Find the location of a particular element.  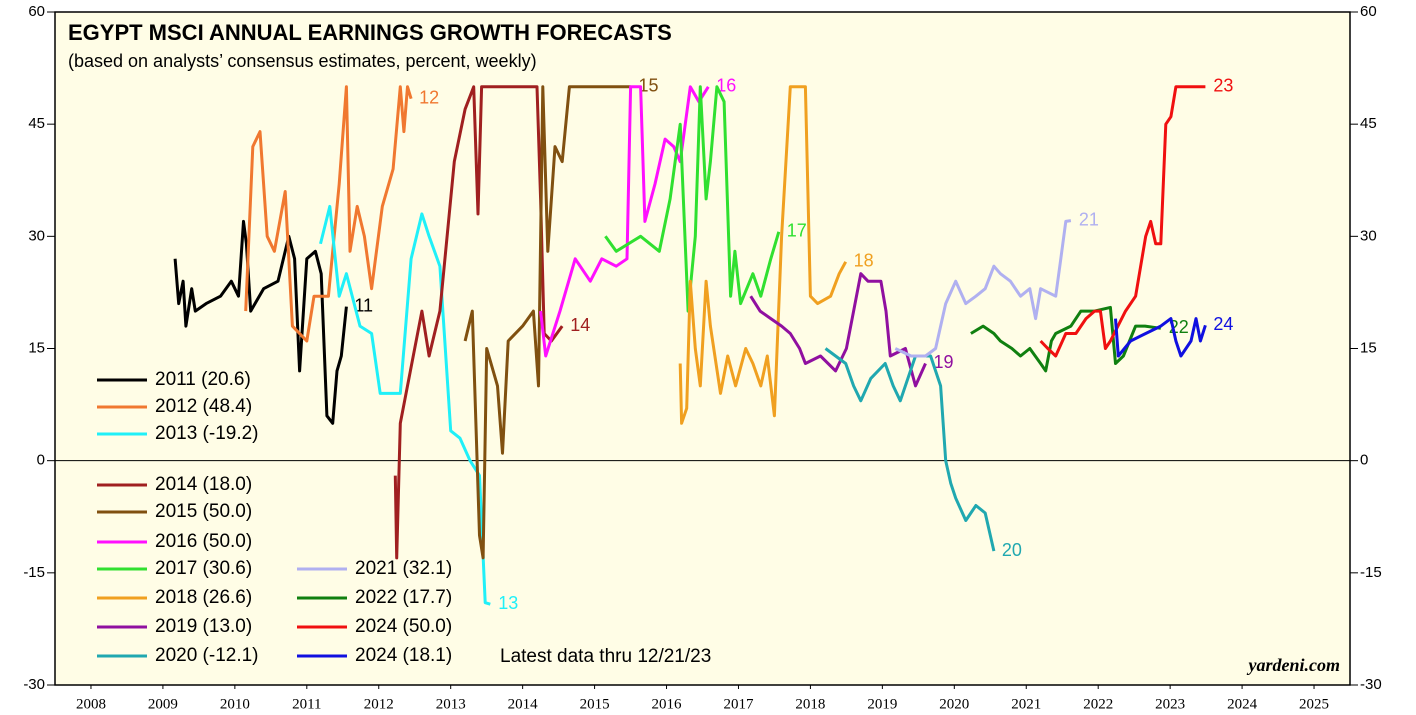

legend-label: 2019 (13.0) is located at coordinates (203, 626).